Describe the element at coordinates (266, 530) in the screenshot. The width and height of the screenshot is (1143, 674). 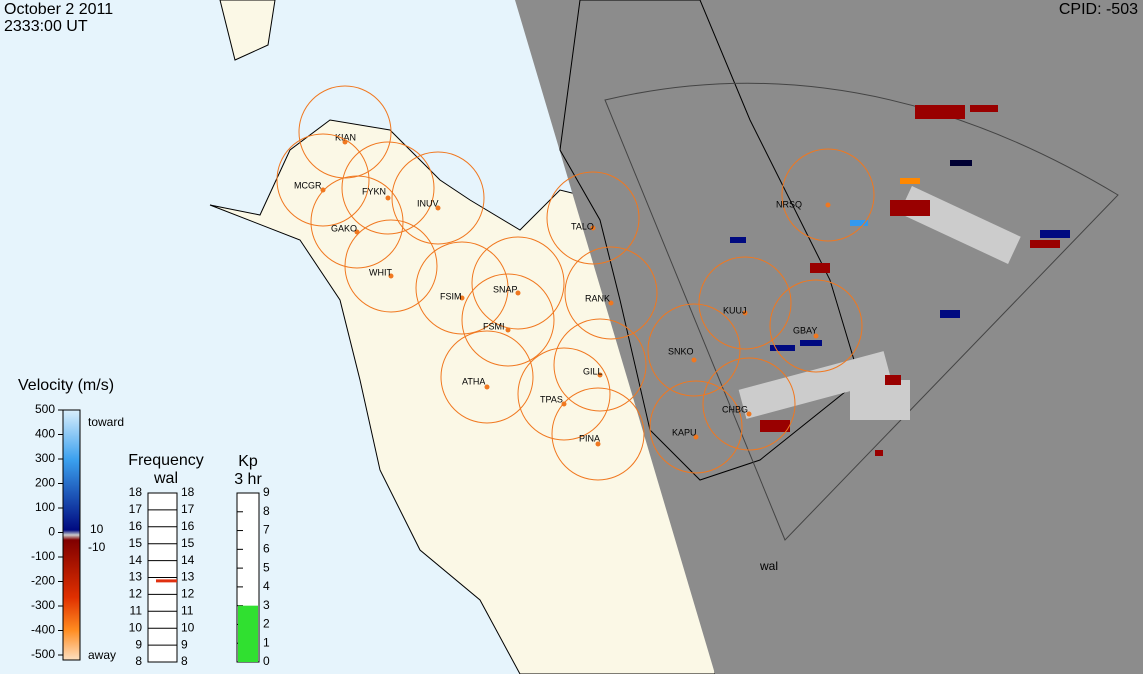
I see `scale-tick-label: 7` at that location.